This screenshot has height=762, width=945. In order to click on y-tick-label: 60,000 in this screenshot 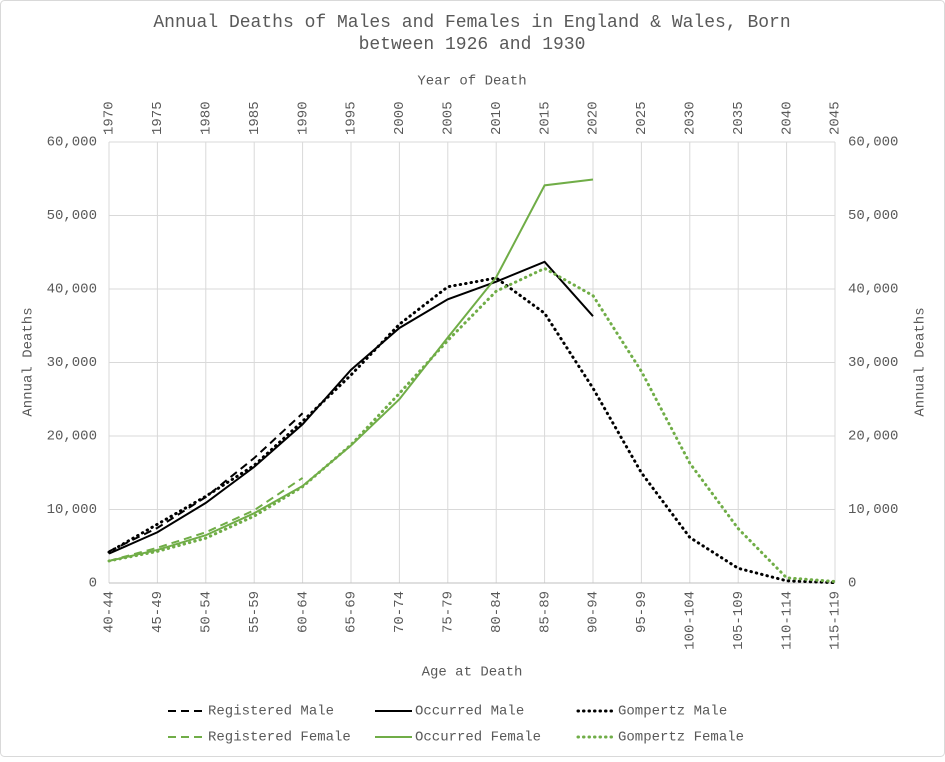, I will do `click(72, 143)`.